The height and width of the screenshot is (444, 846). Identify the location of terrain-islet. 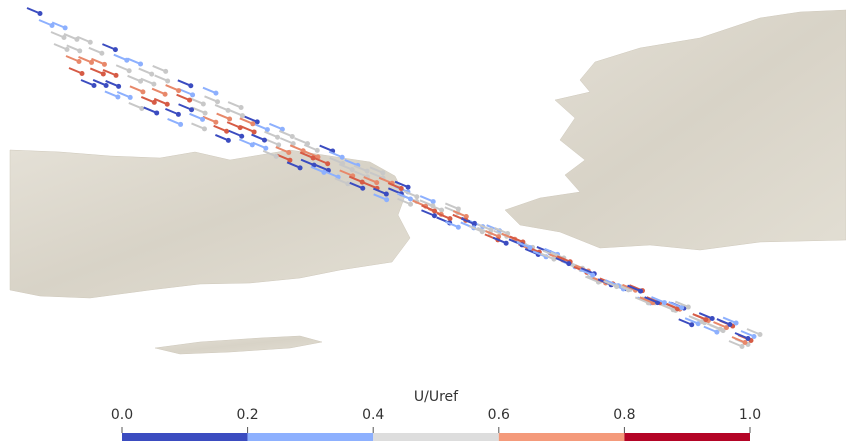
(238, 345).